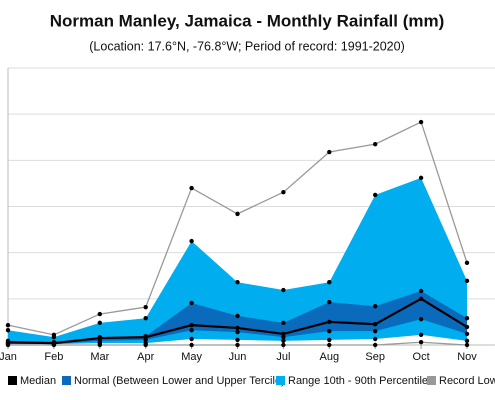  What do you see at coordinates (358, 381) in the screenshot?
I see `legend-label: Range 10th - 90th Percentile` at bounding box center [358, 381].